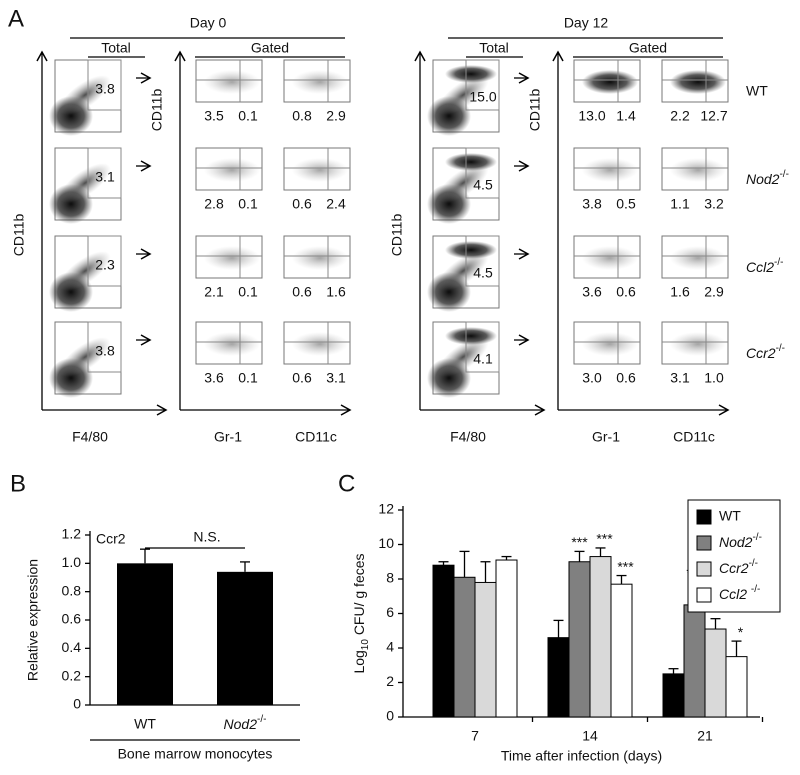 This screenshot has width=800, height=775. Describe the element at coordinates (336, 116) in the screenshot. I see `gate-value: 2.9` at that location.